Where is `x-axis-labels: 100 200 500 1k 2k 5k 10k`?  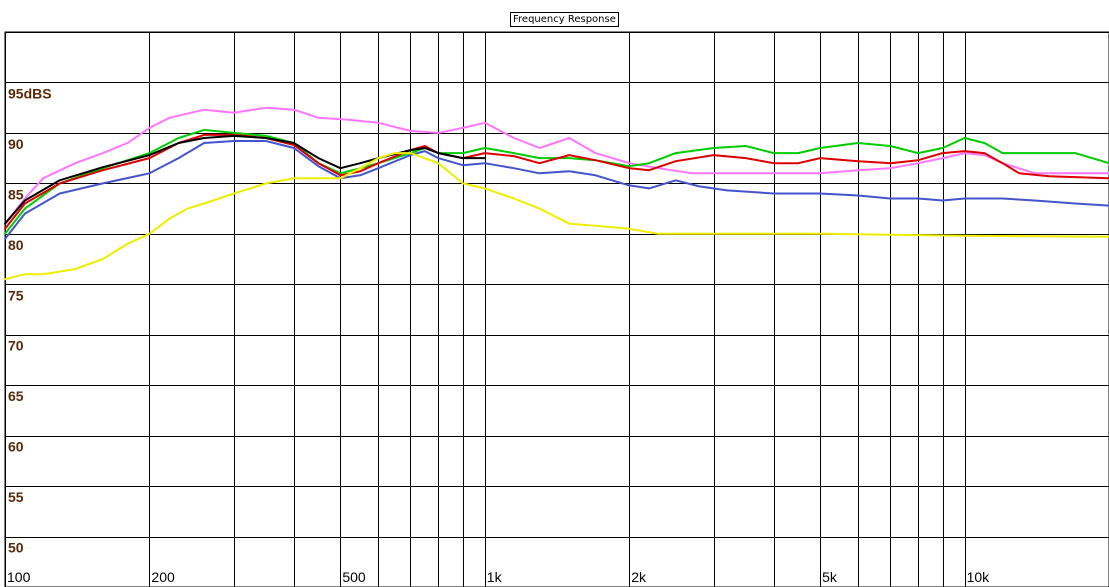 x-axis-labels: 100 200 500 1k 2k 5k 10k is located at coordinates (498, 577).